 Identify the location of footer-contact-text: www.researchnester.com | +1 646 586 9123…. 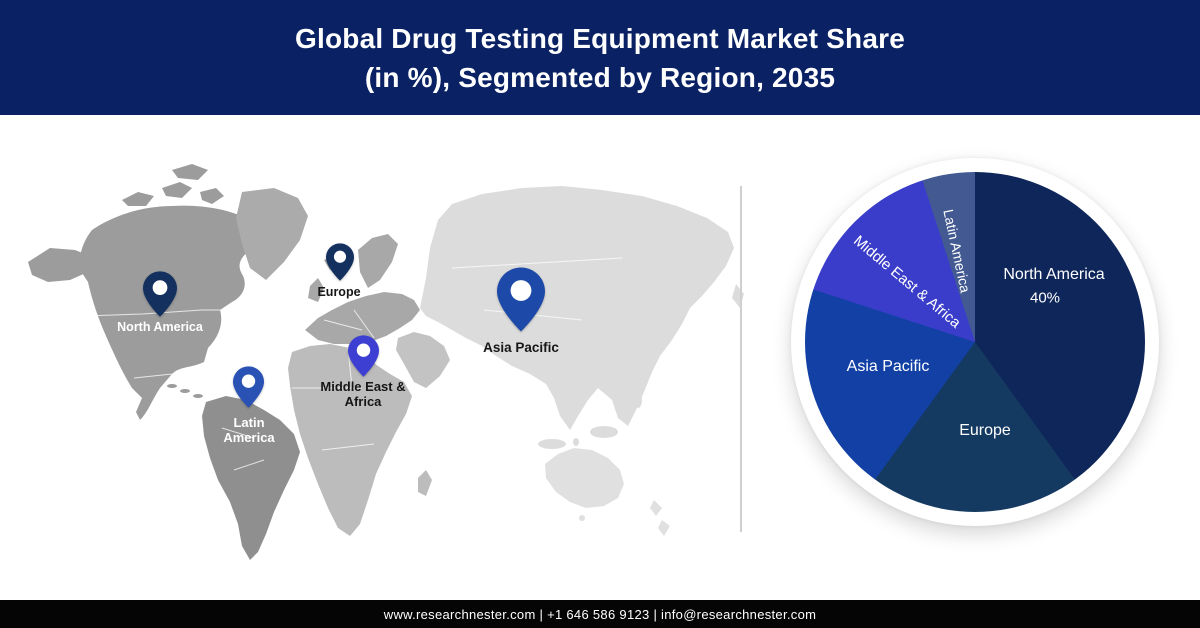
(600, 614).